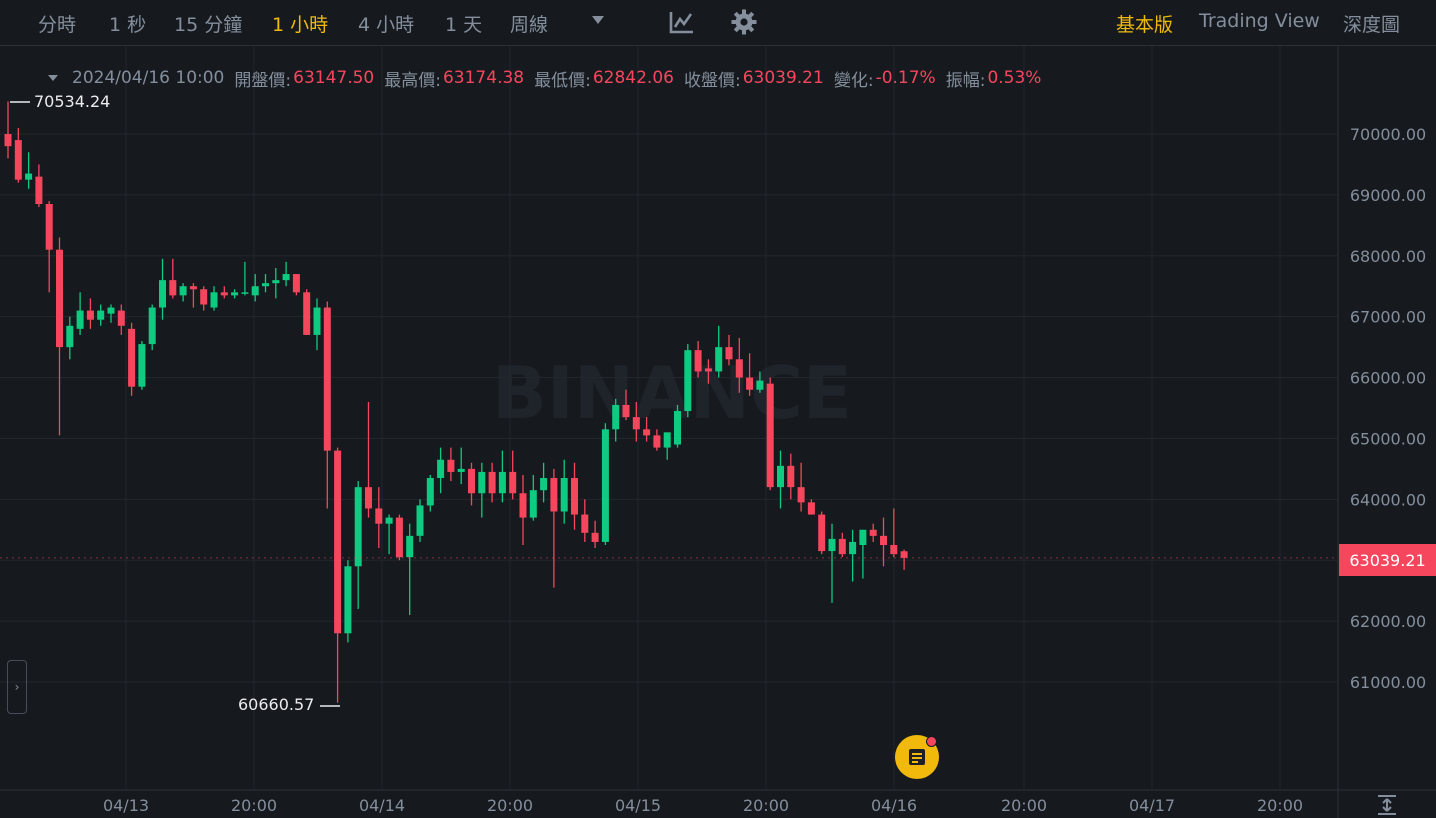 The width and height of the screenshot is (1436, 818). What do you see at coordinates (638, 805) in the screenshot?
I see `x-axis-label: 04/15` at bounding box center [638, 805].